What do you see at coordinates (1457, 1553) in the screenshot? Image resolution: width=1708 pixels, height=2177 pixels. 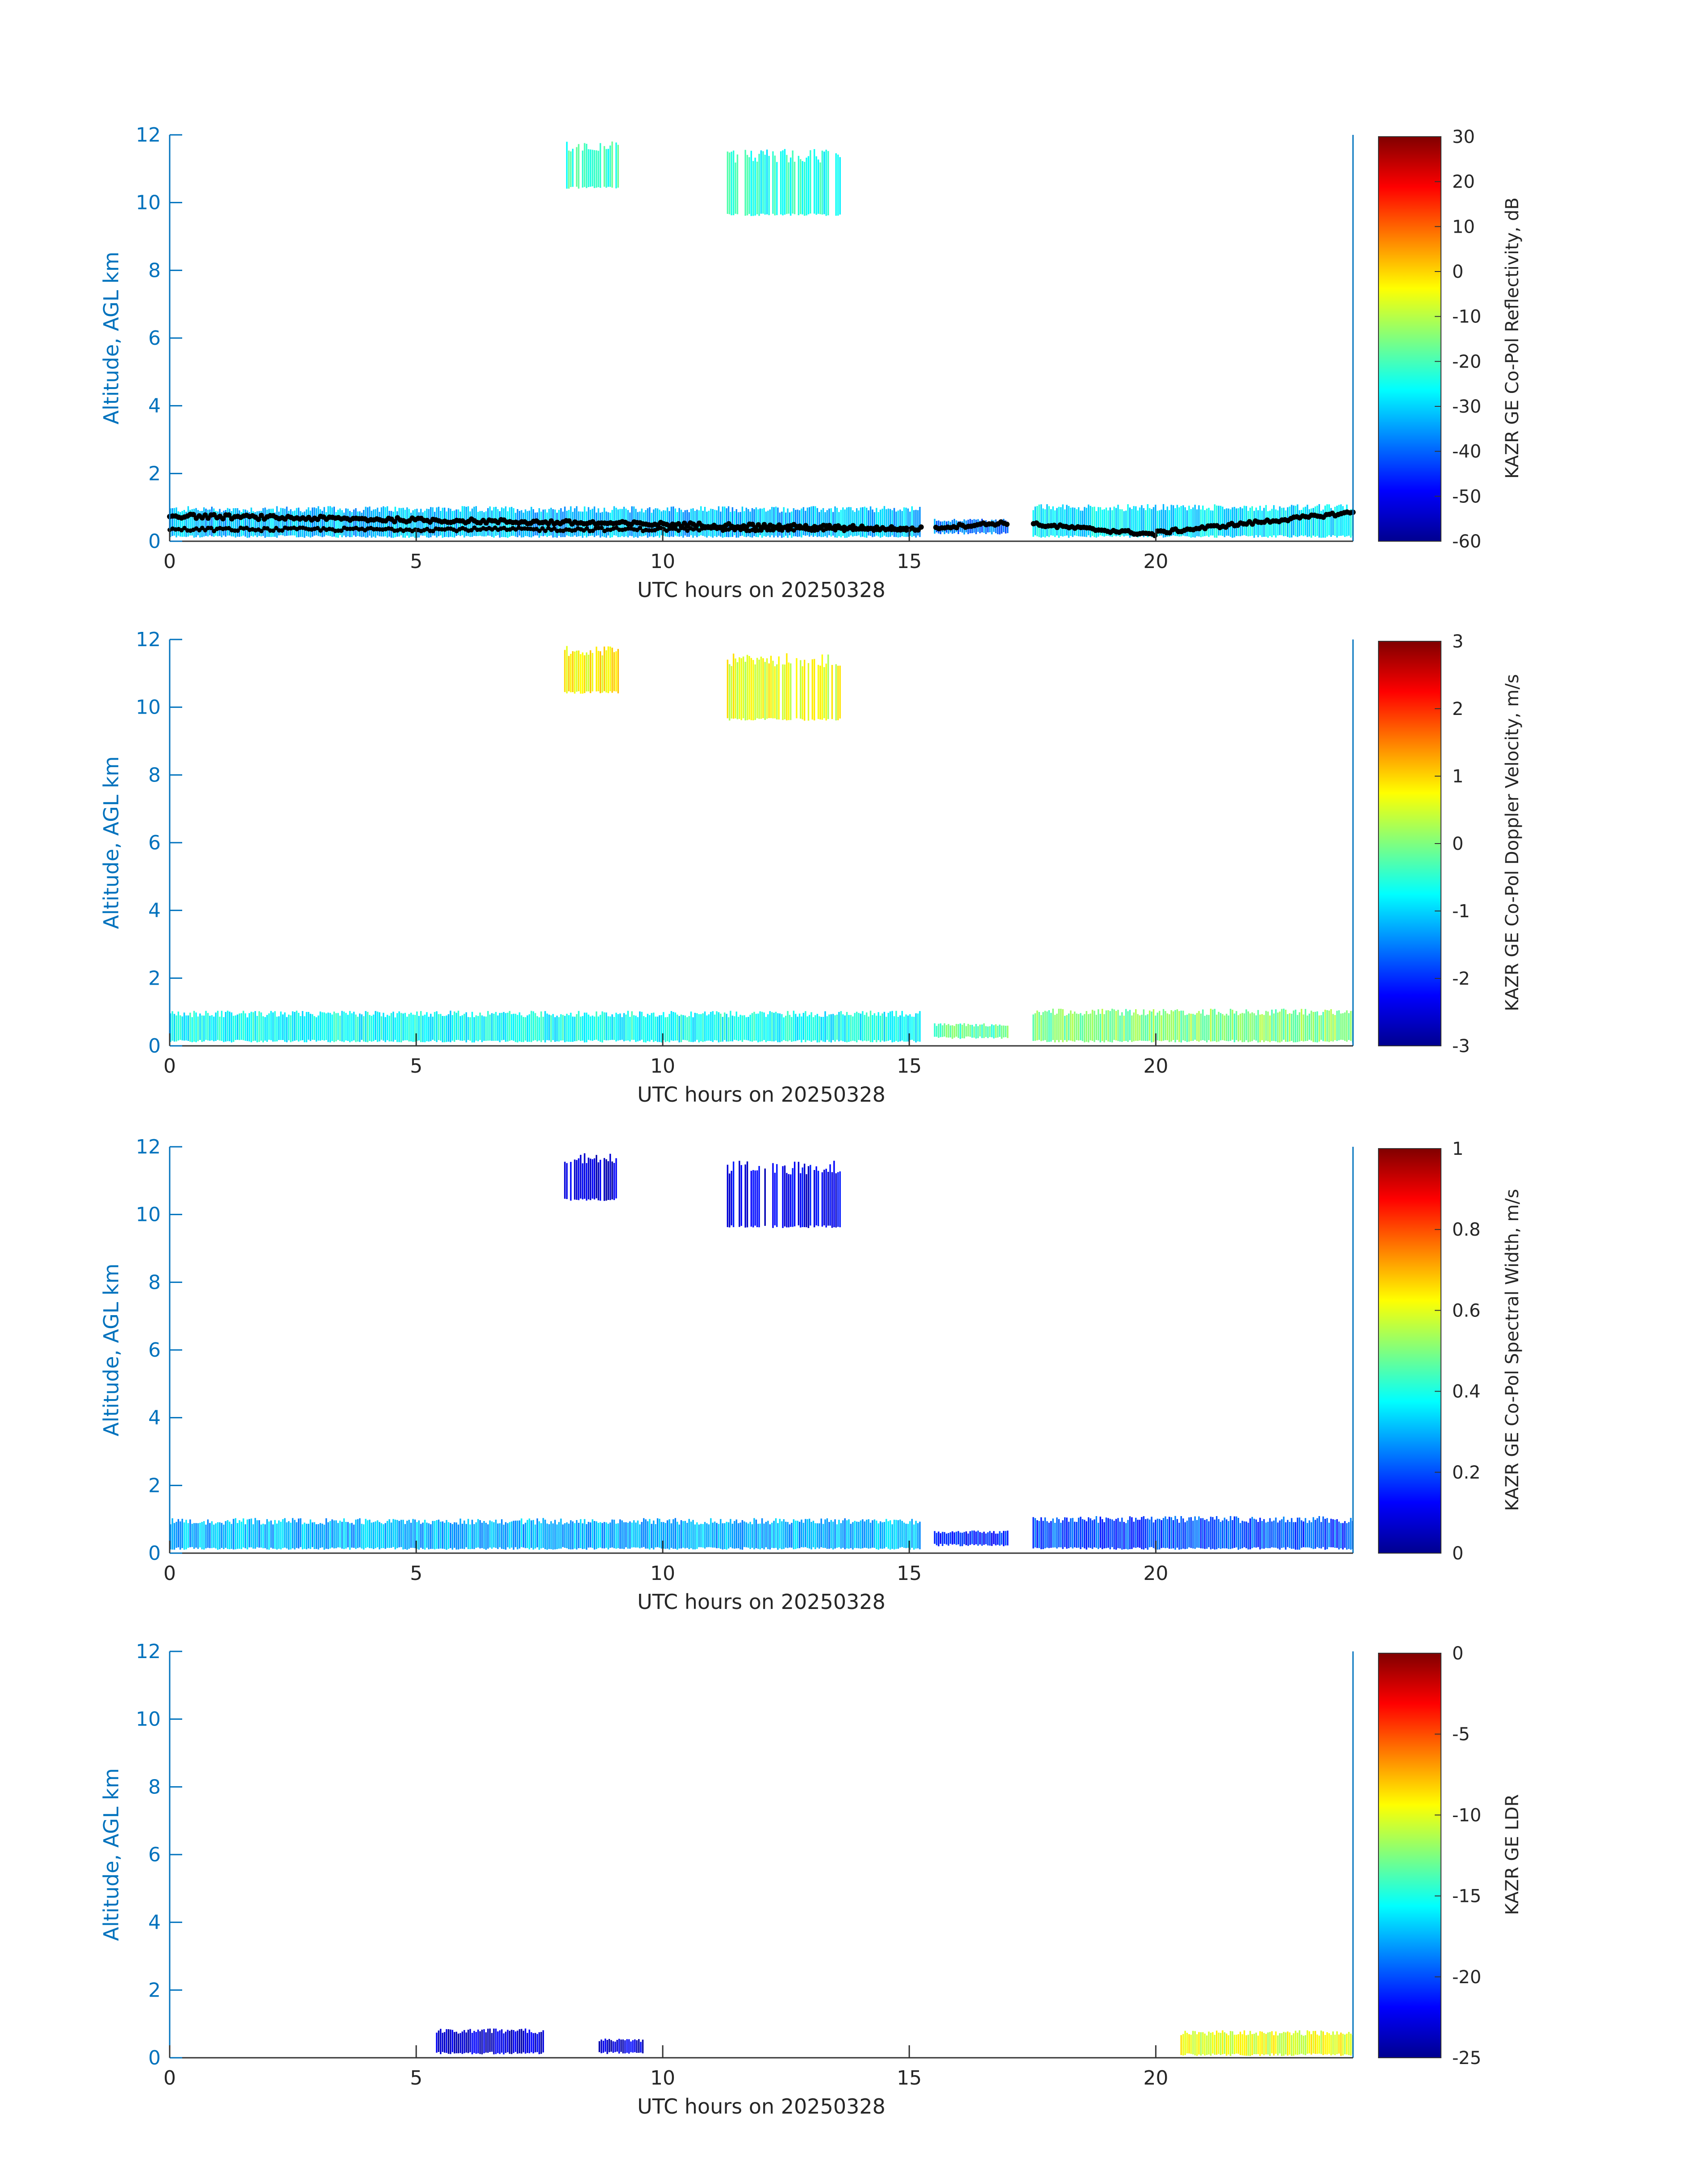 I see `colorbar-tick-label: 0` at bounding box center [1457, 1553].